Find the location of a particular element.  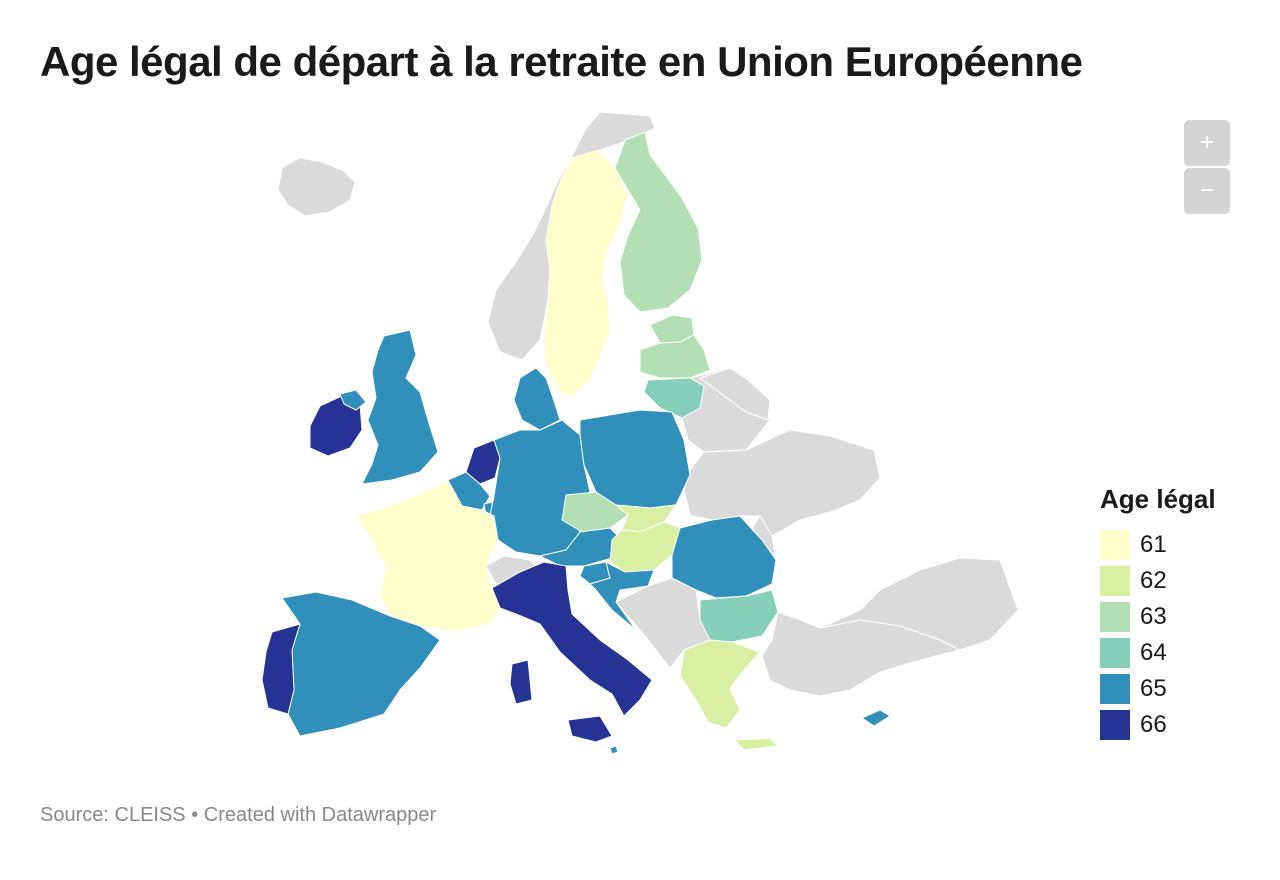

country-iceland is located at coordinates (316, 187).